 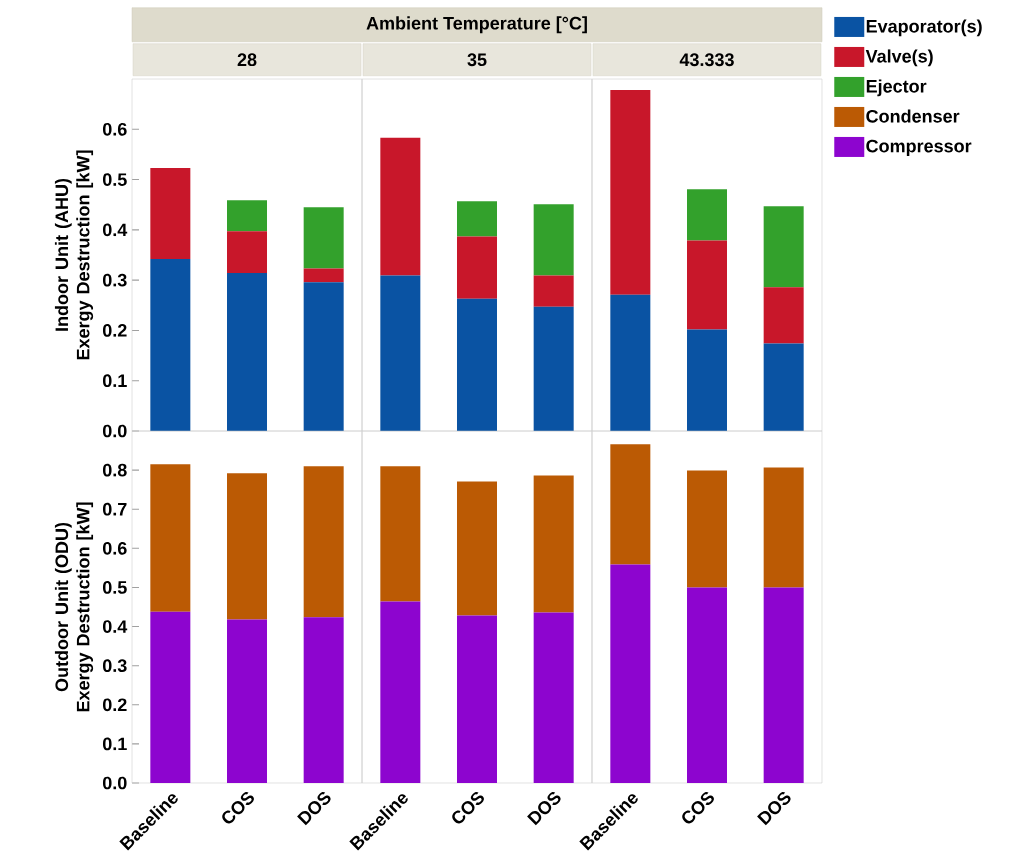 I want to click on legend-label: Valve(s), so click(x=899, y=58).